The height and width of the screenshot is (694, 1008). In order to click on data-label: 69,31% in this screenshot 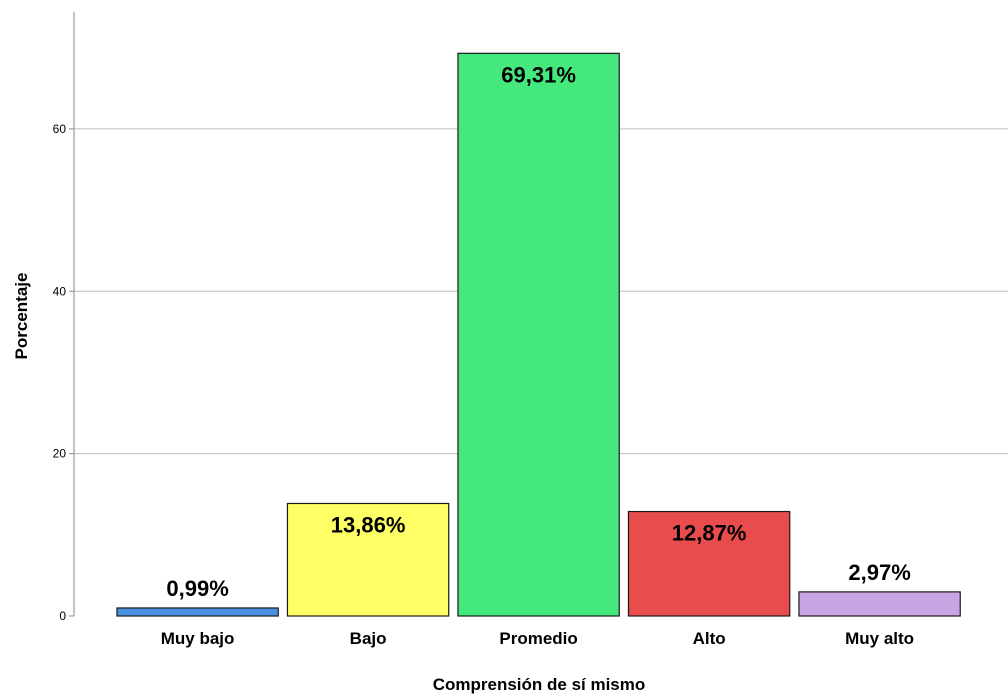, I will do `click(538, 74)`.